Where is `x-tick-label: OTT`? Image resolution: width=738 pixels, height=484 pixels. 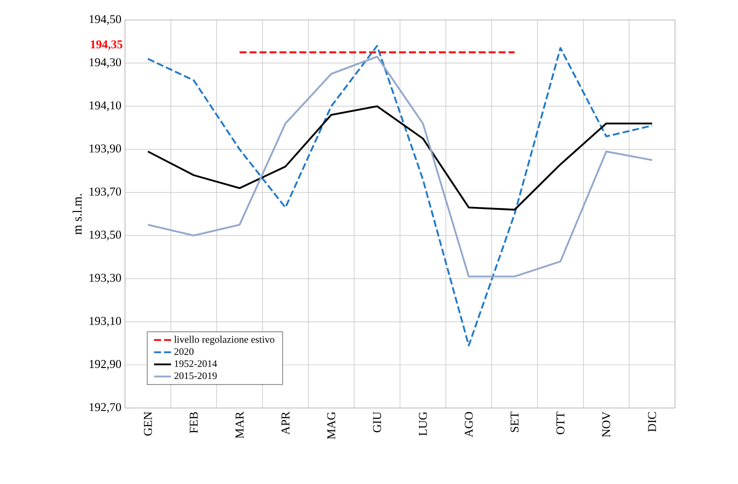
x-tick-label: OTT is located at coordinates (560, 423).